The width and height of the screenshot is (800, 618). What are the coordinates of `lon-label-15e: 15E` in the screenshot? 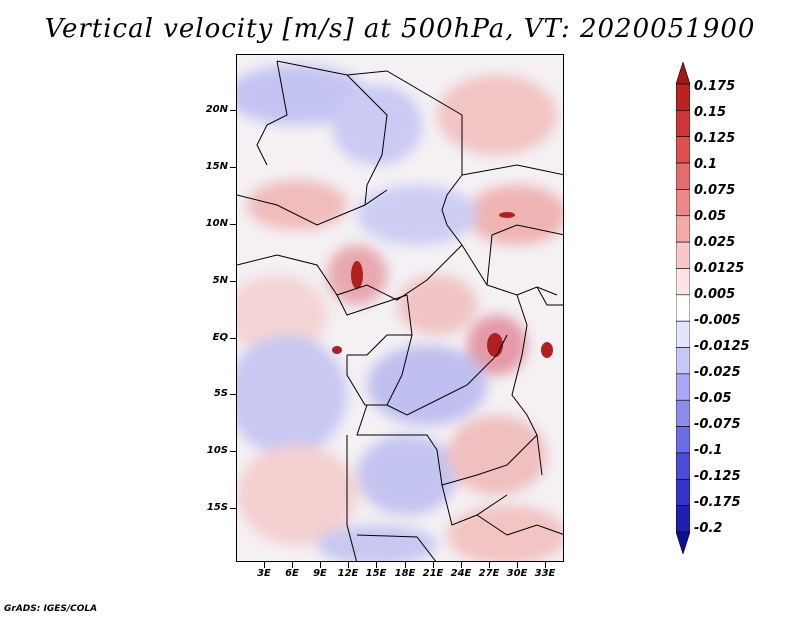 It's located at (376, 573).